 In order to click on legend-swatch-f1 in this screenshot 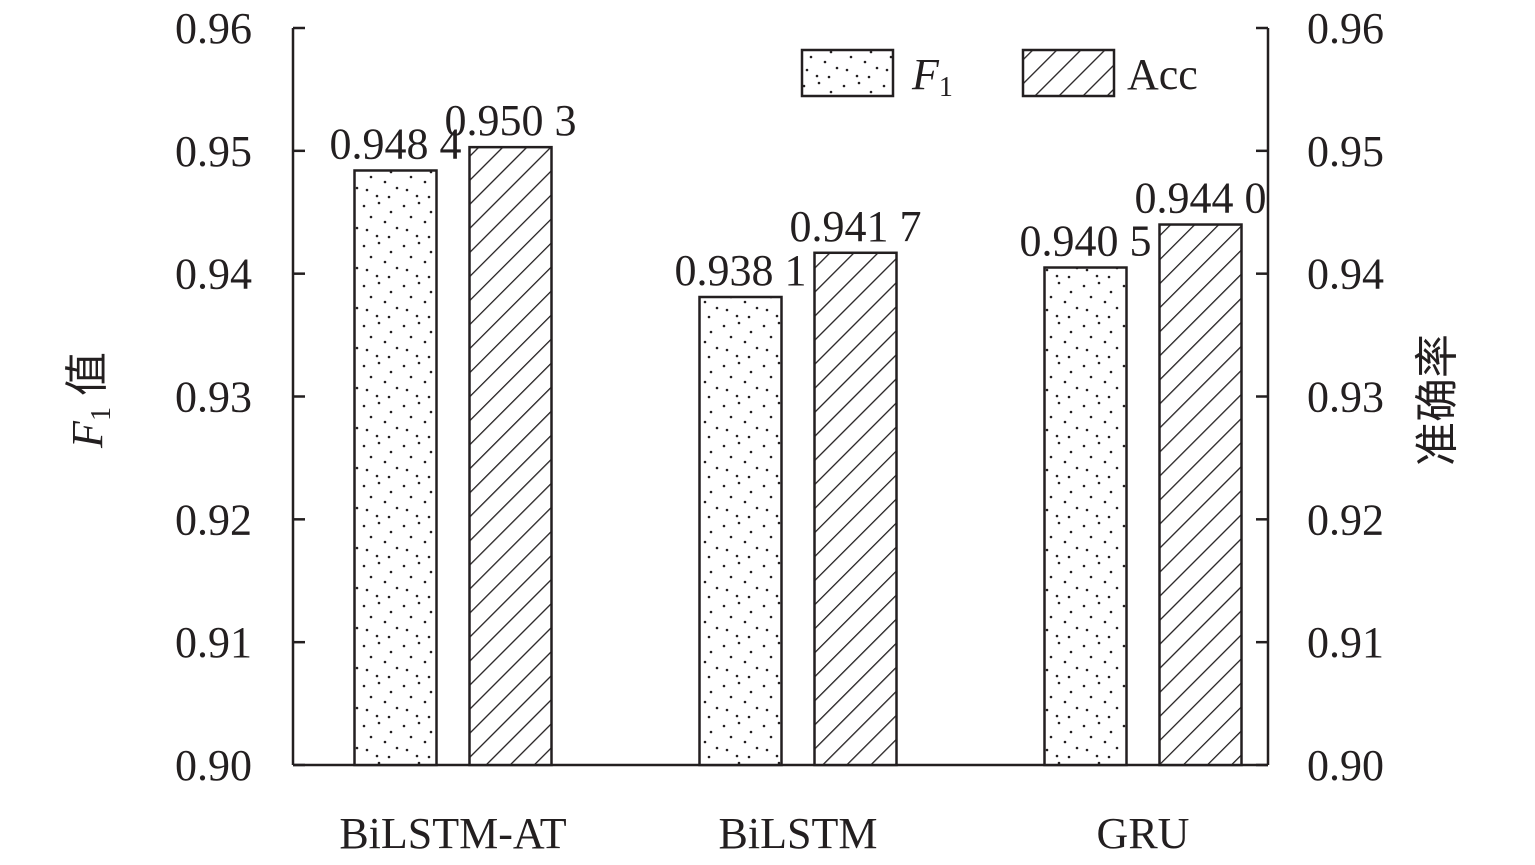, I will do `click(847, 73)`.